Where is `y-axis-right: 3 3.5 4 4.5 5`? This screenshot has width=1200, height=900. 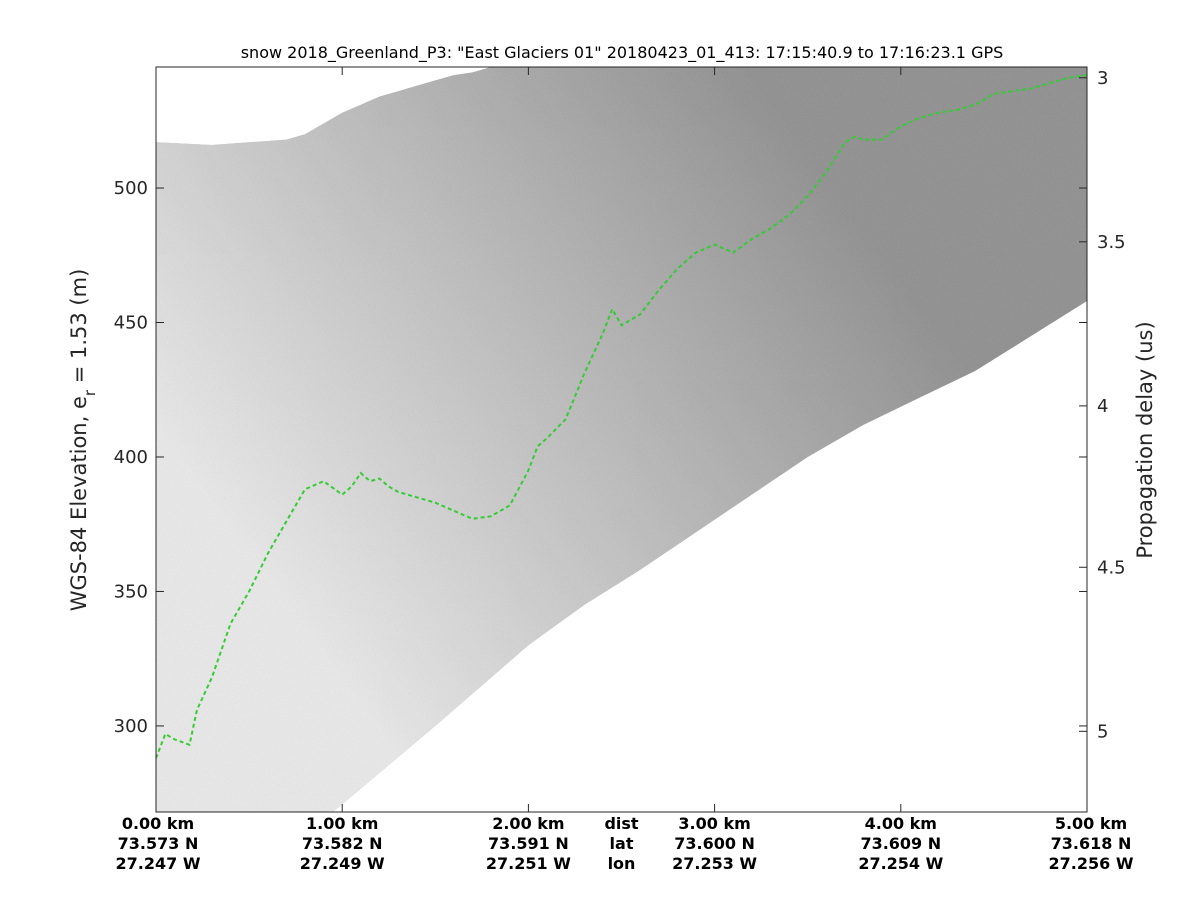
y-axis-right: 3 3.5 4 4.5 5 is located at coordinates (1102, 405).